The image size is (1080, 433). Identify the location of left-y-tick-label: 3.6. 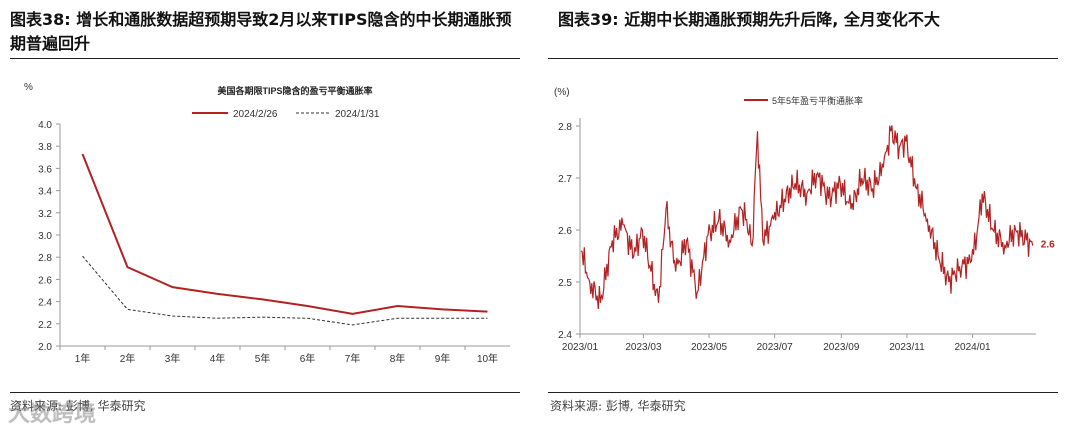
(45, 169).